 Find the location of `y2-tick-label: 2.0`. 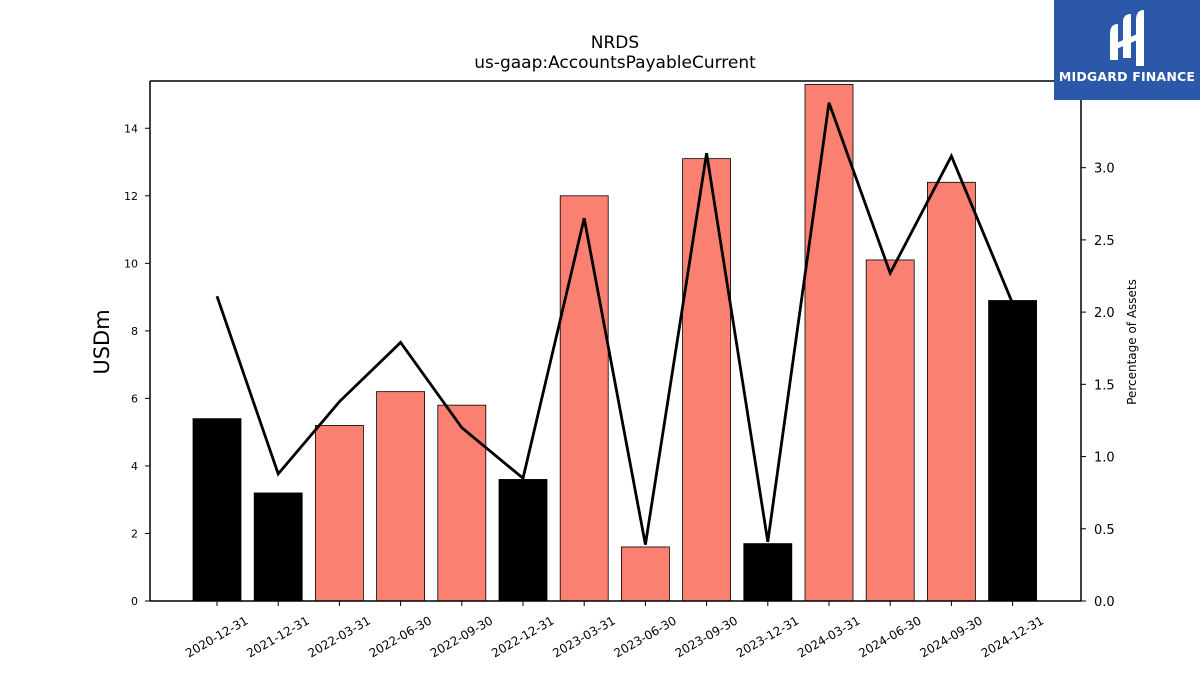

y2-tick-label: 2.0 is located at coordinates (1104, 313).